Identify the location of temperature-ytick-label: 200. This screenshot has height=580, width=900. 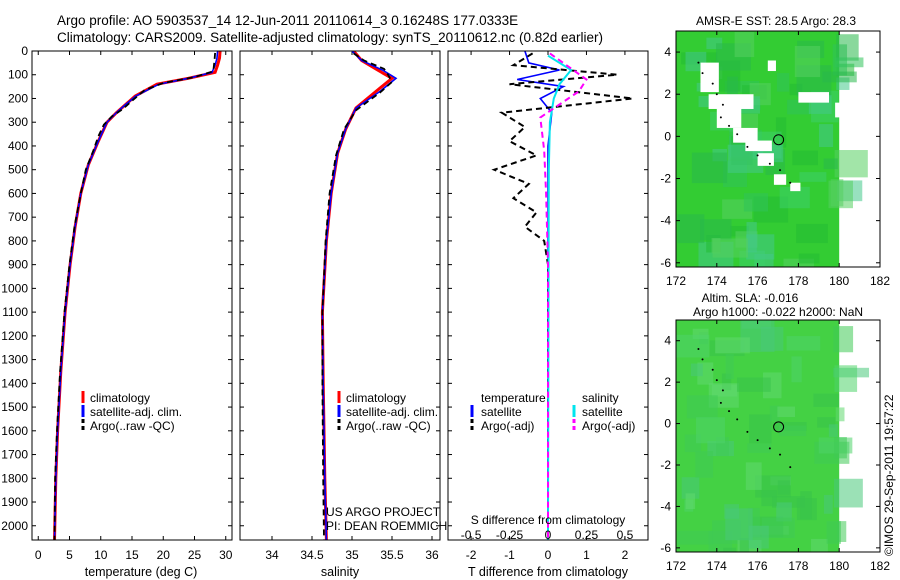
(18, 98).